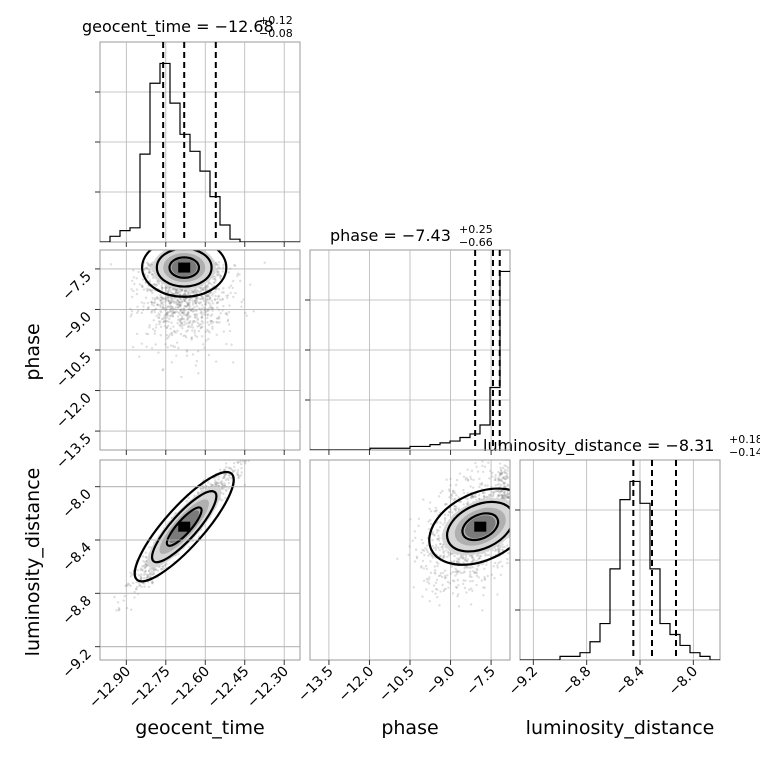  Describe the element at coordinates (200, 350) in the screenshot. I see `pair-geocent-time-vs-phase-grid` at that location.